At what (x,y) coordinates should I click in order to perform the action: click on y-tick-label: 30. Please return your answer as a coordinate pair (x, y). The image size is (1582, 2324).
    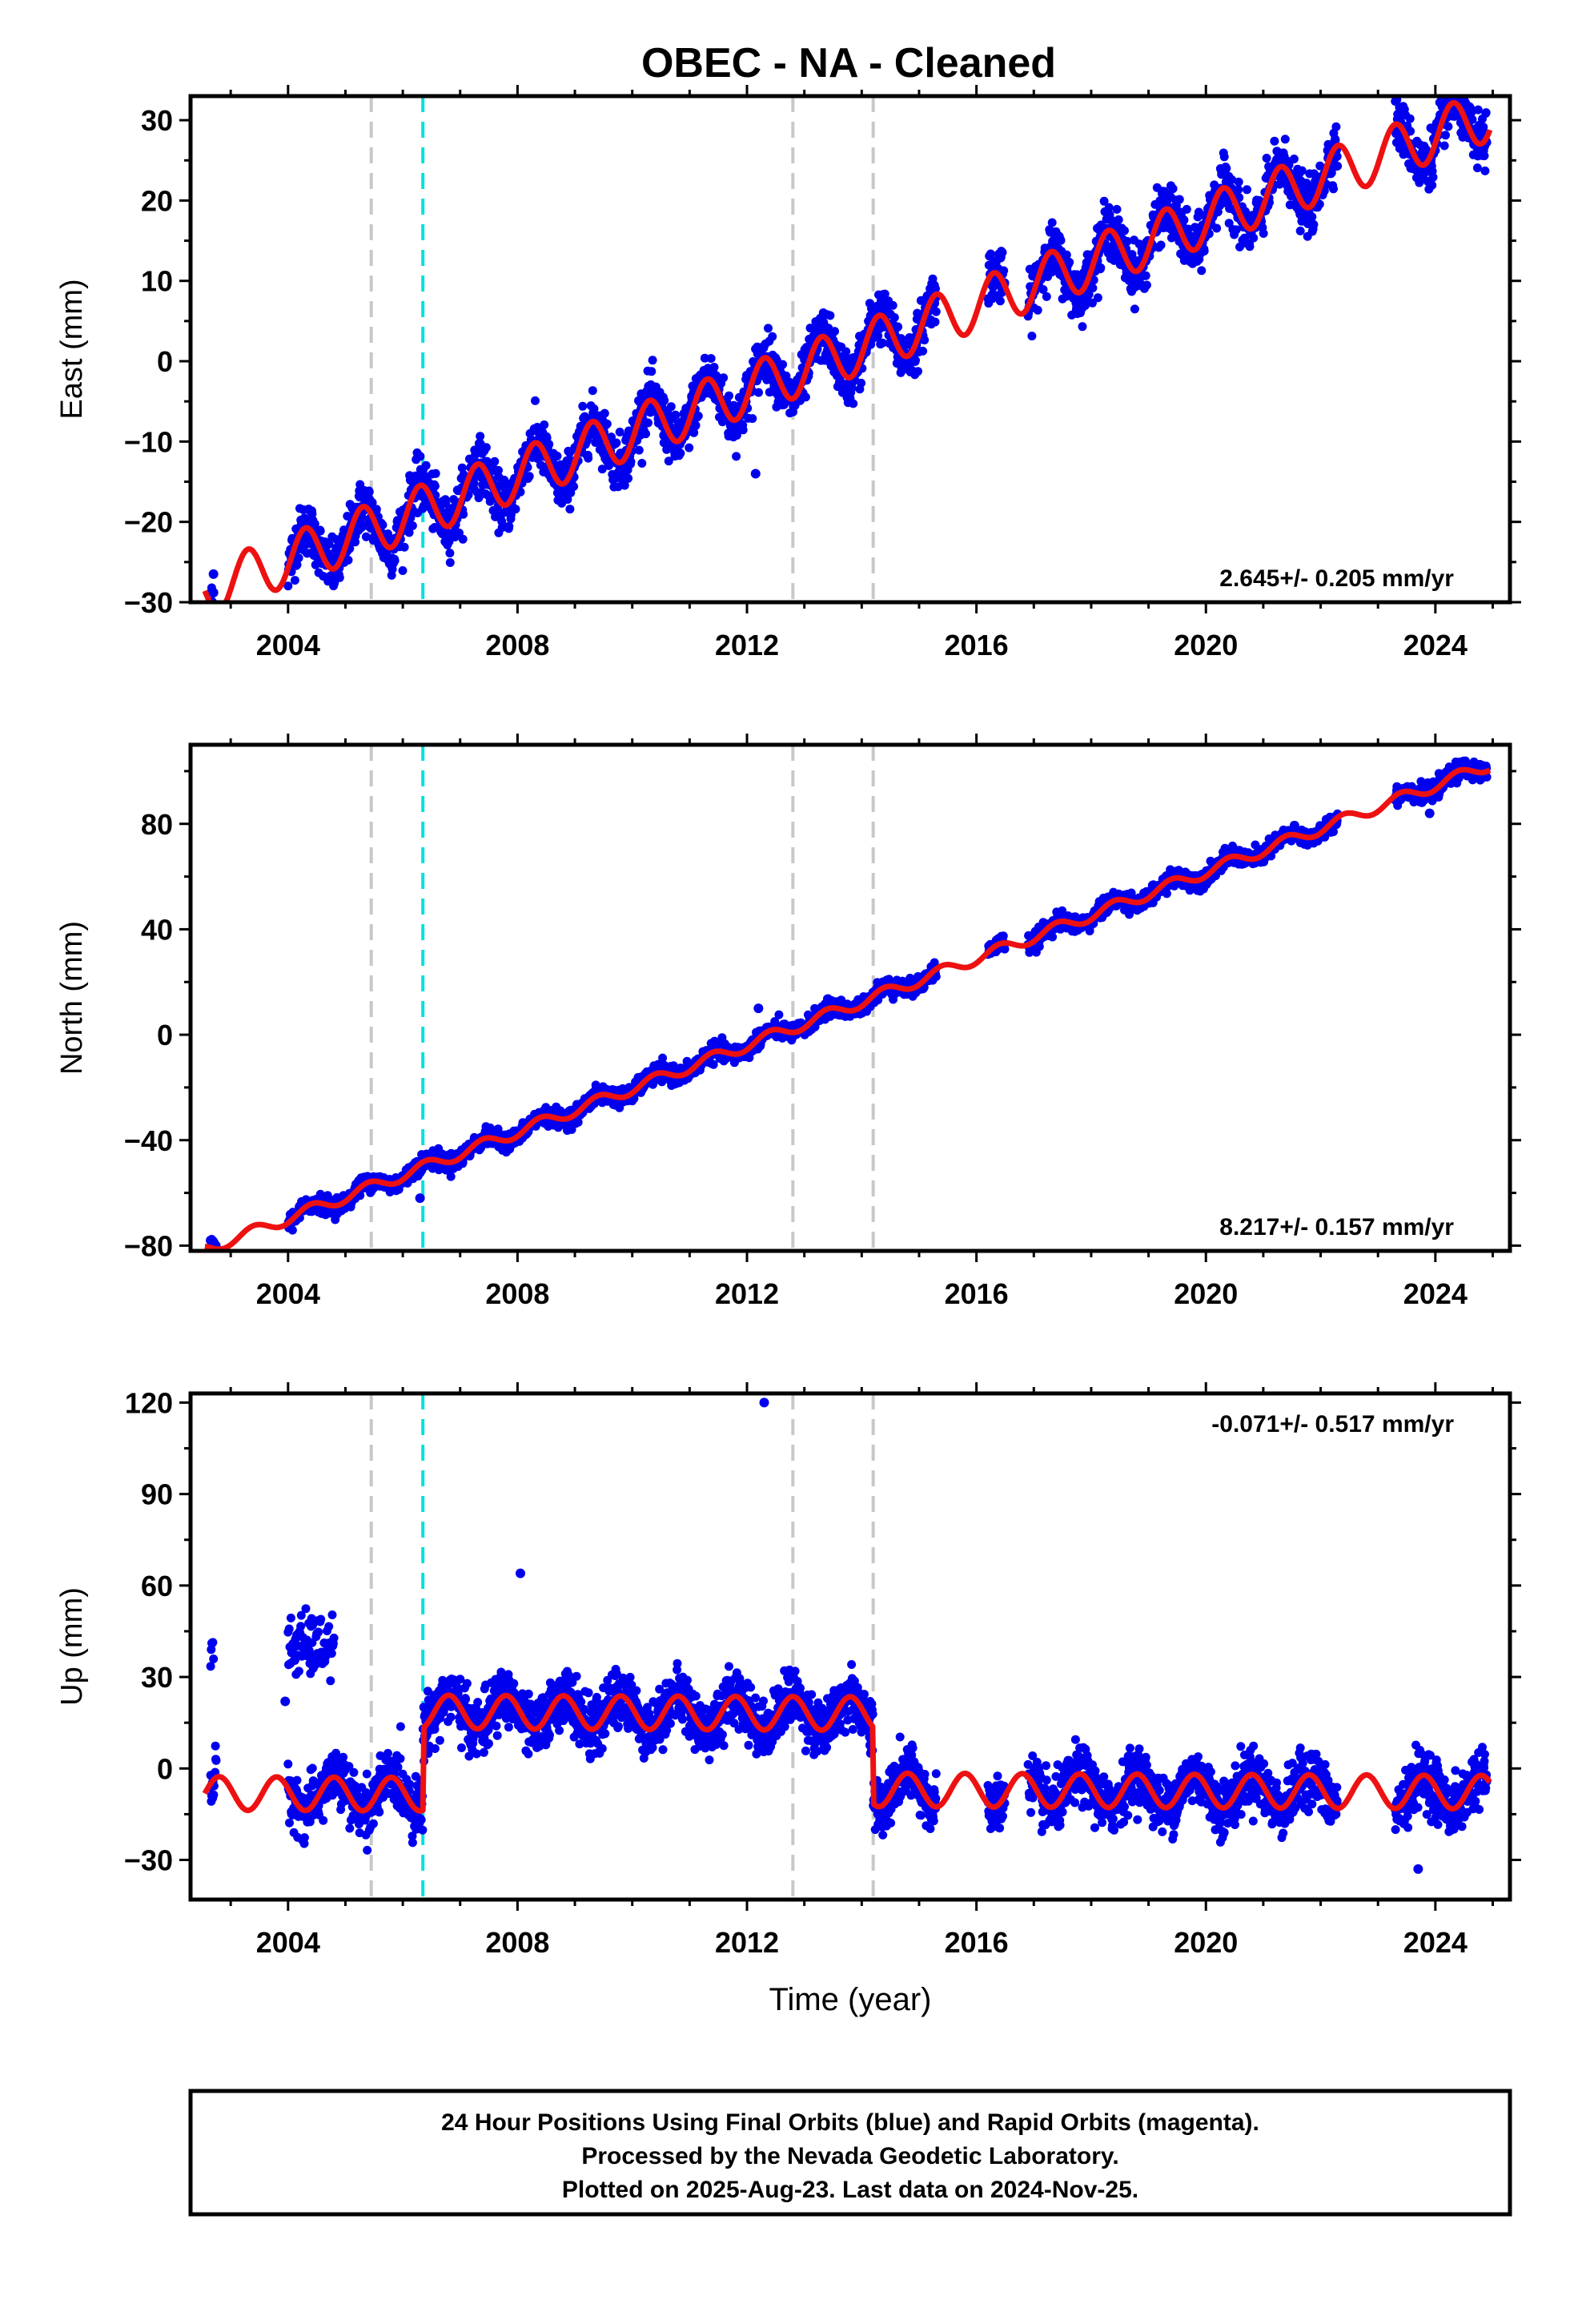
    Looking at the image, I should click on (157, 121).